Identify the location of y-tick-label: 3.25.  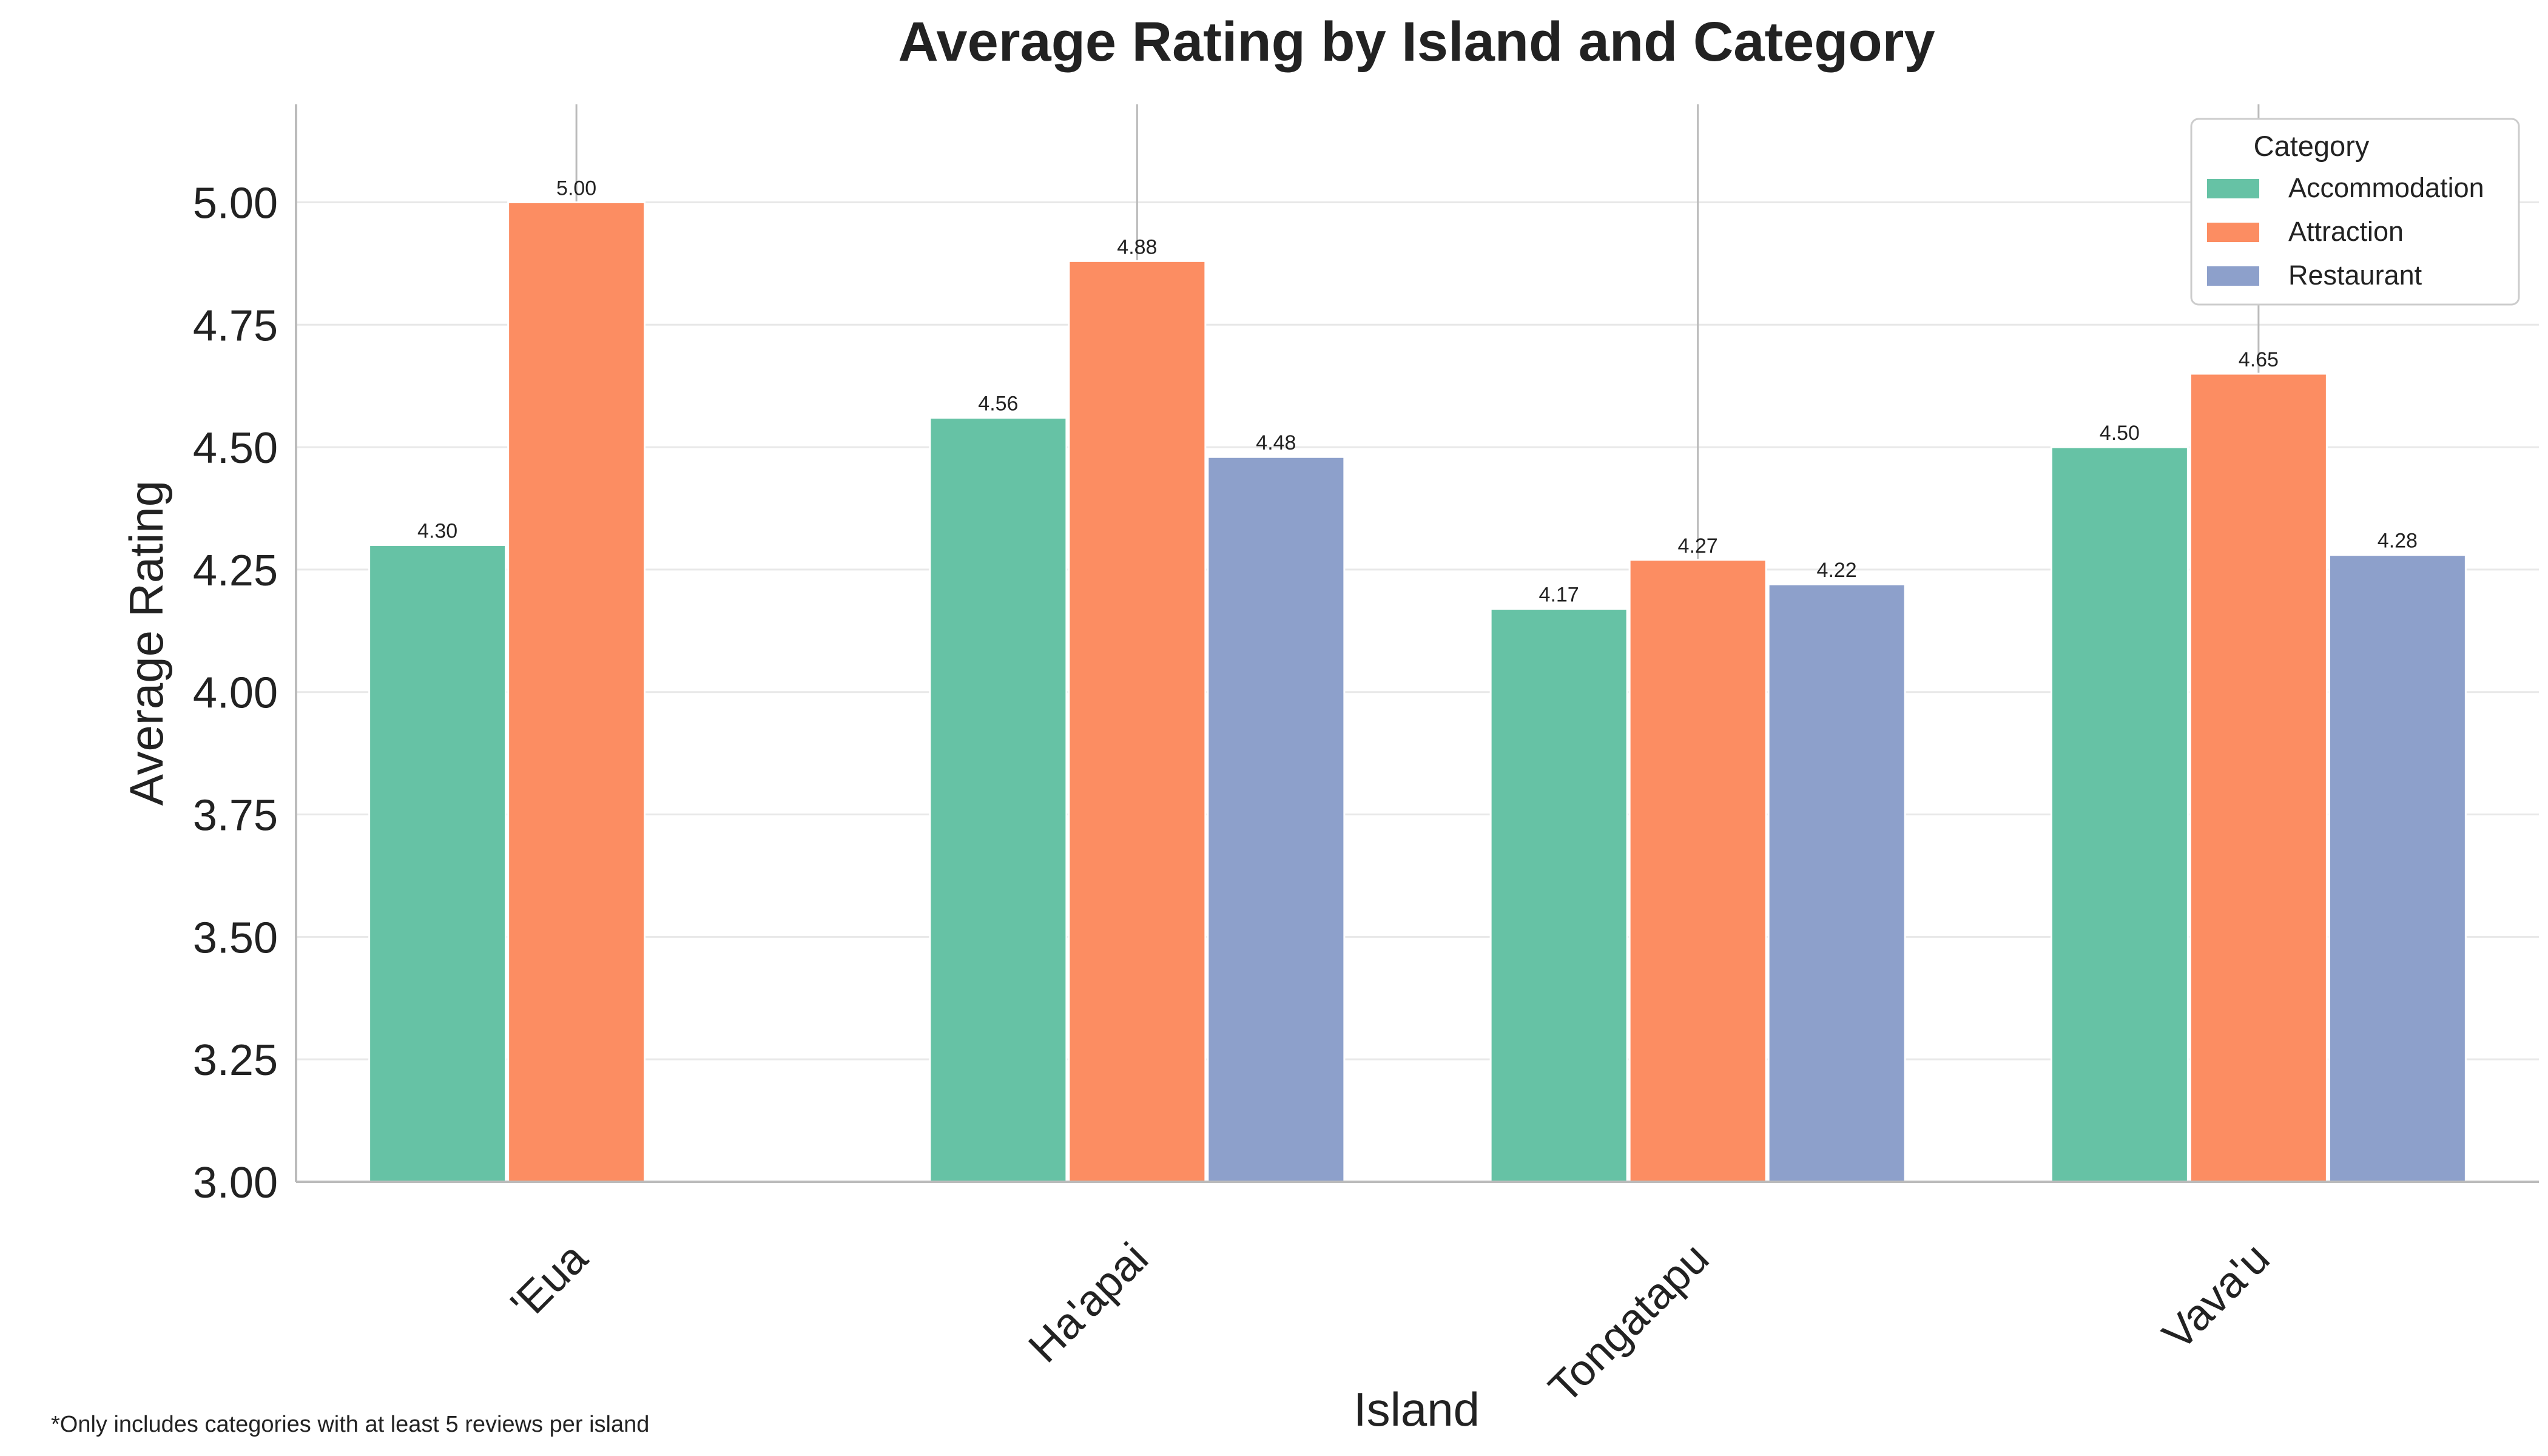
(235, 1060).